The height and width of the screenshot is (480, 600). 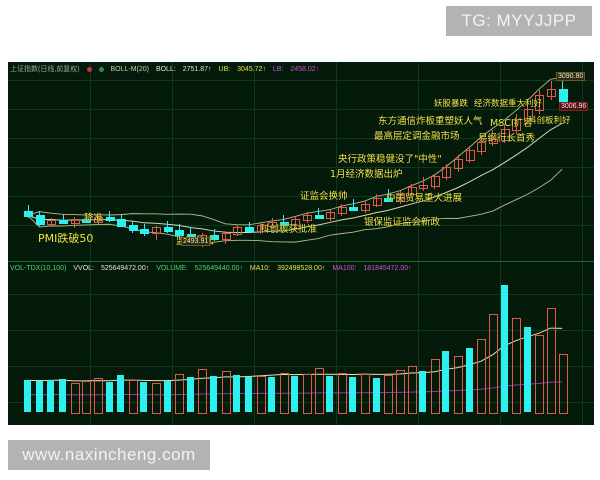 I want to click on chart-annotation: MSCI扩容, so click(x=511, y=123).